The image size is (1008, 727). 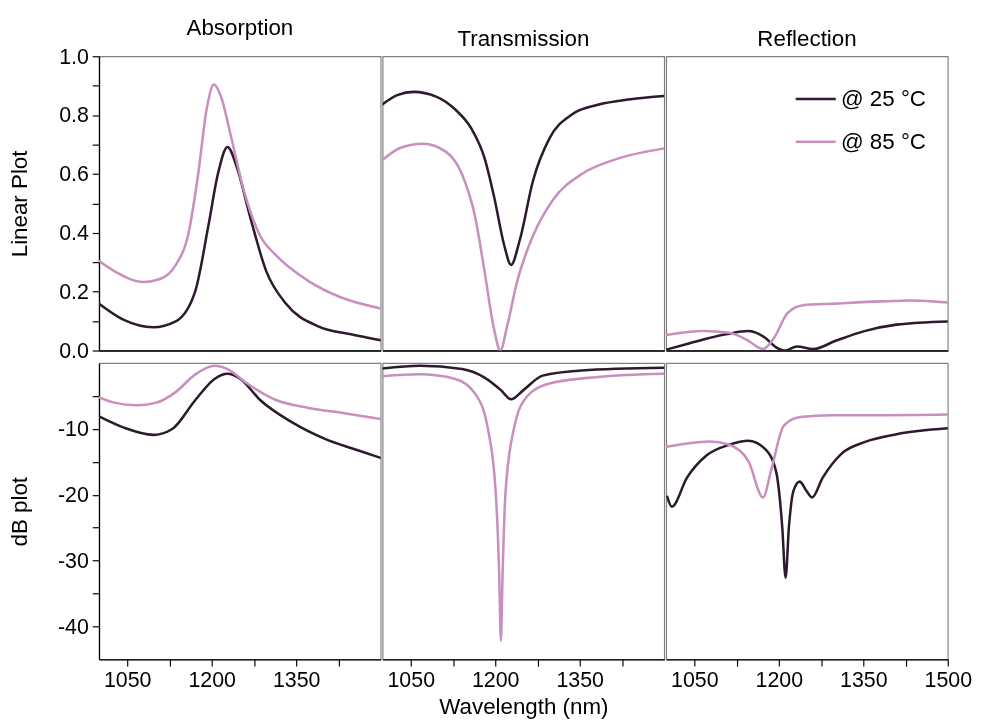 I want to click on y-axis-title: dB plot, so click(x=19, y=511).